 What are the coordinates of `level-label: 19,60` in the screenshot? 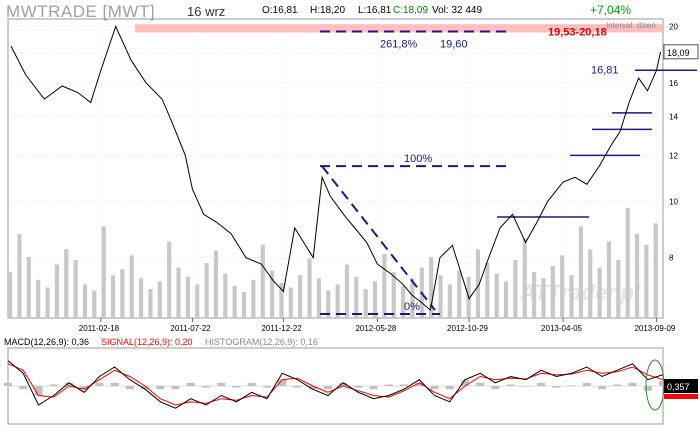 It's located at (454, 45).